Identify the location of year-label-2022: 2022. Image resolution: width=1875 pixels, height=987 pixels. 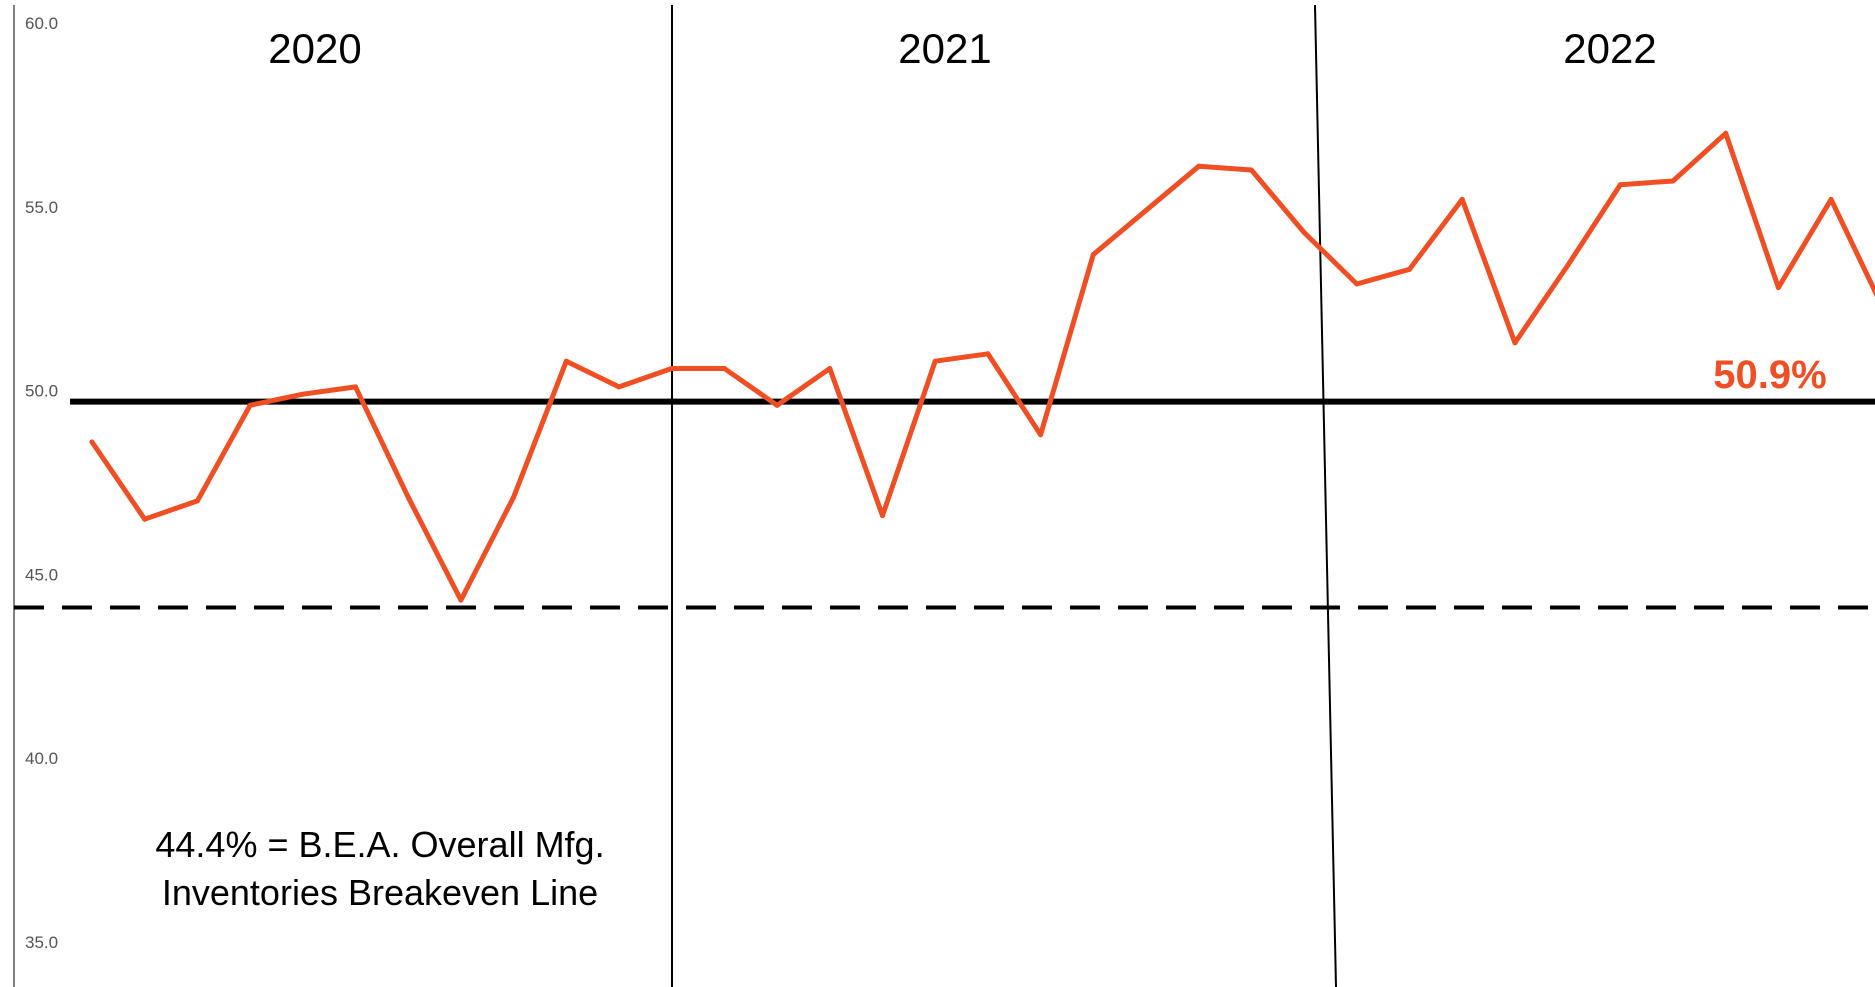
(1609, 48).